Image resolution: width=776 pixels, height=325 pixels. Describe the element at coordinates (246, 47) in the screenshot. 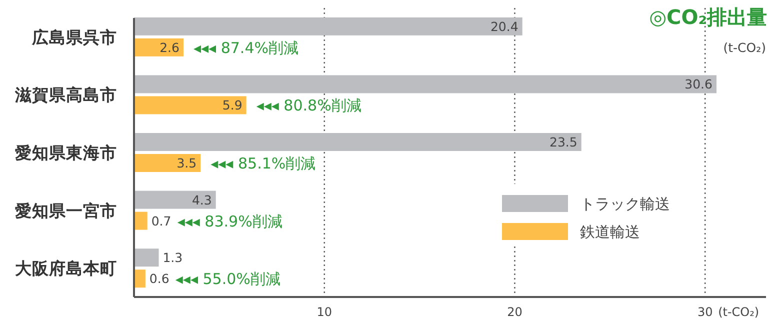

I see `annotation: ◂◂◂ 87.4%削減` at that location.